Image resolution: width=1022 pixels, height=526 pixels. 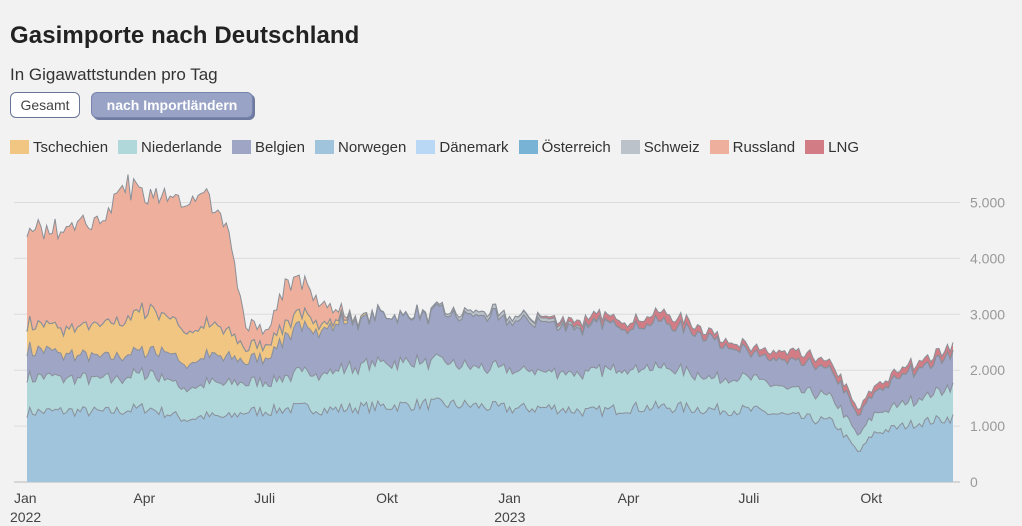 What do you see at coordinates (490, 394) in the screenshot?
I see `outline-niederlande` at bounding box center [490, 394].